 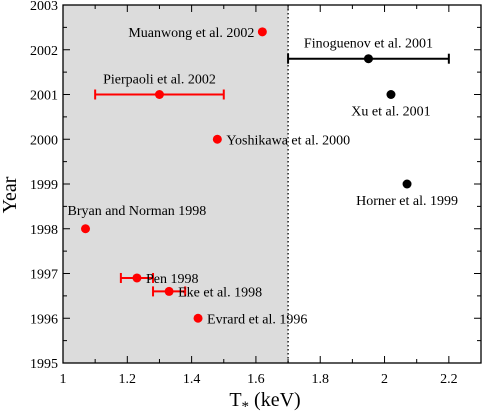 I want to click on point-label: Xu et al. 2001, so click(x=390, y=112).